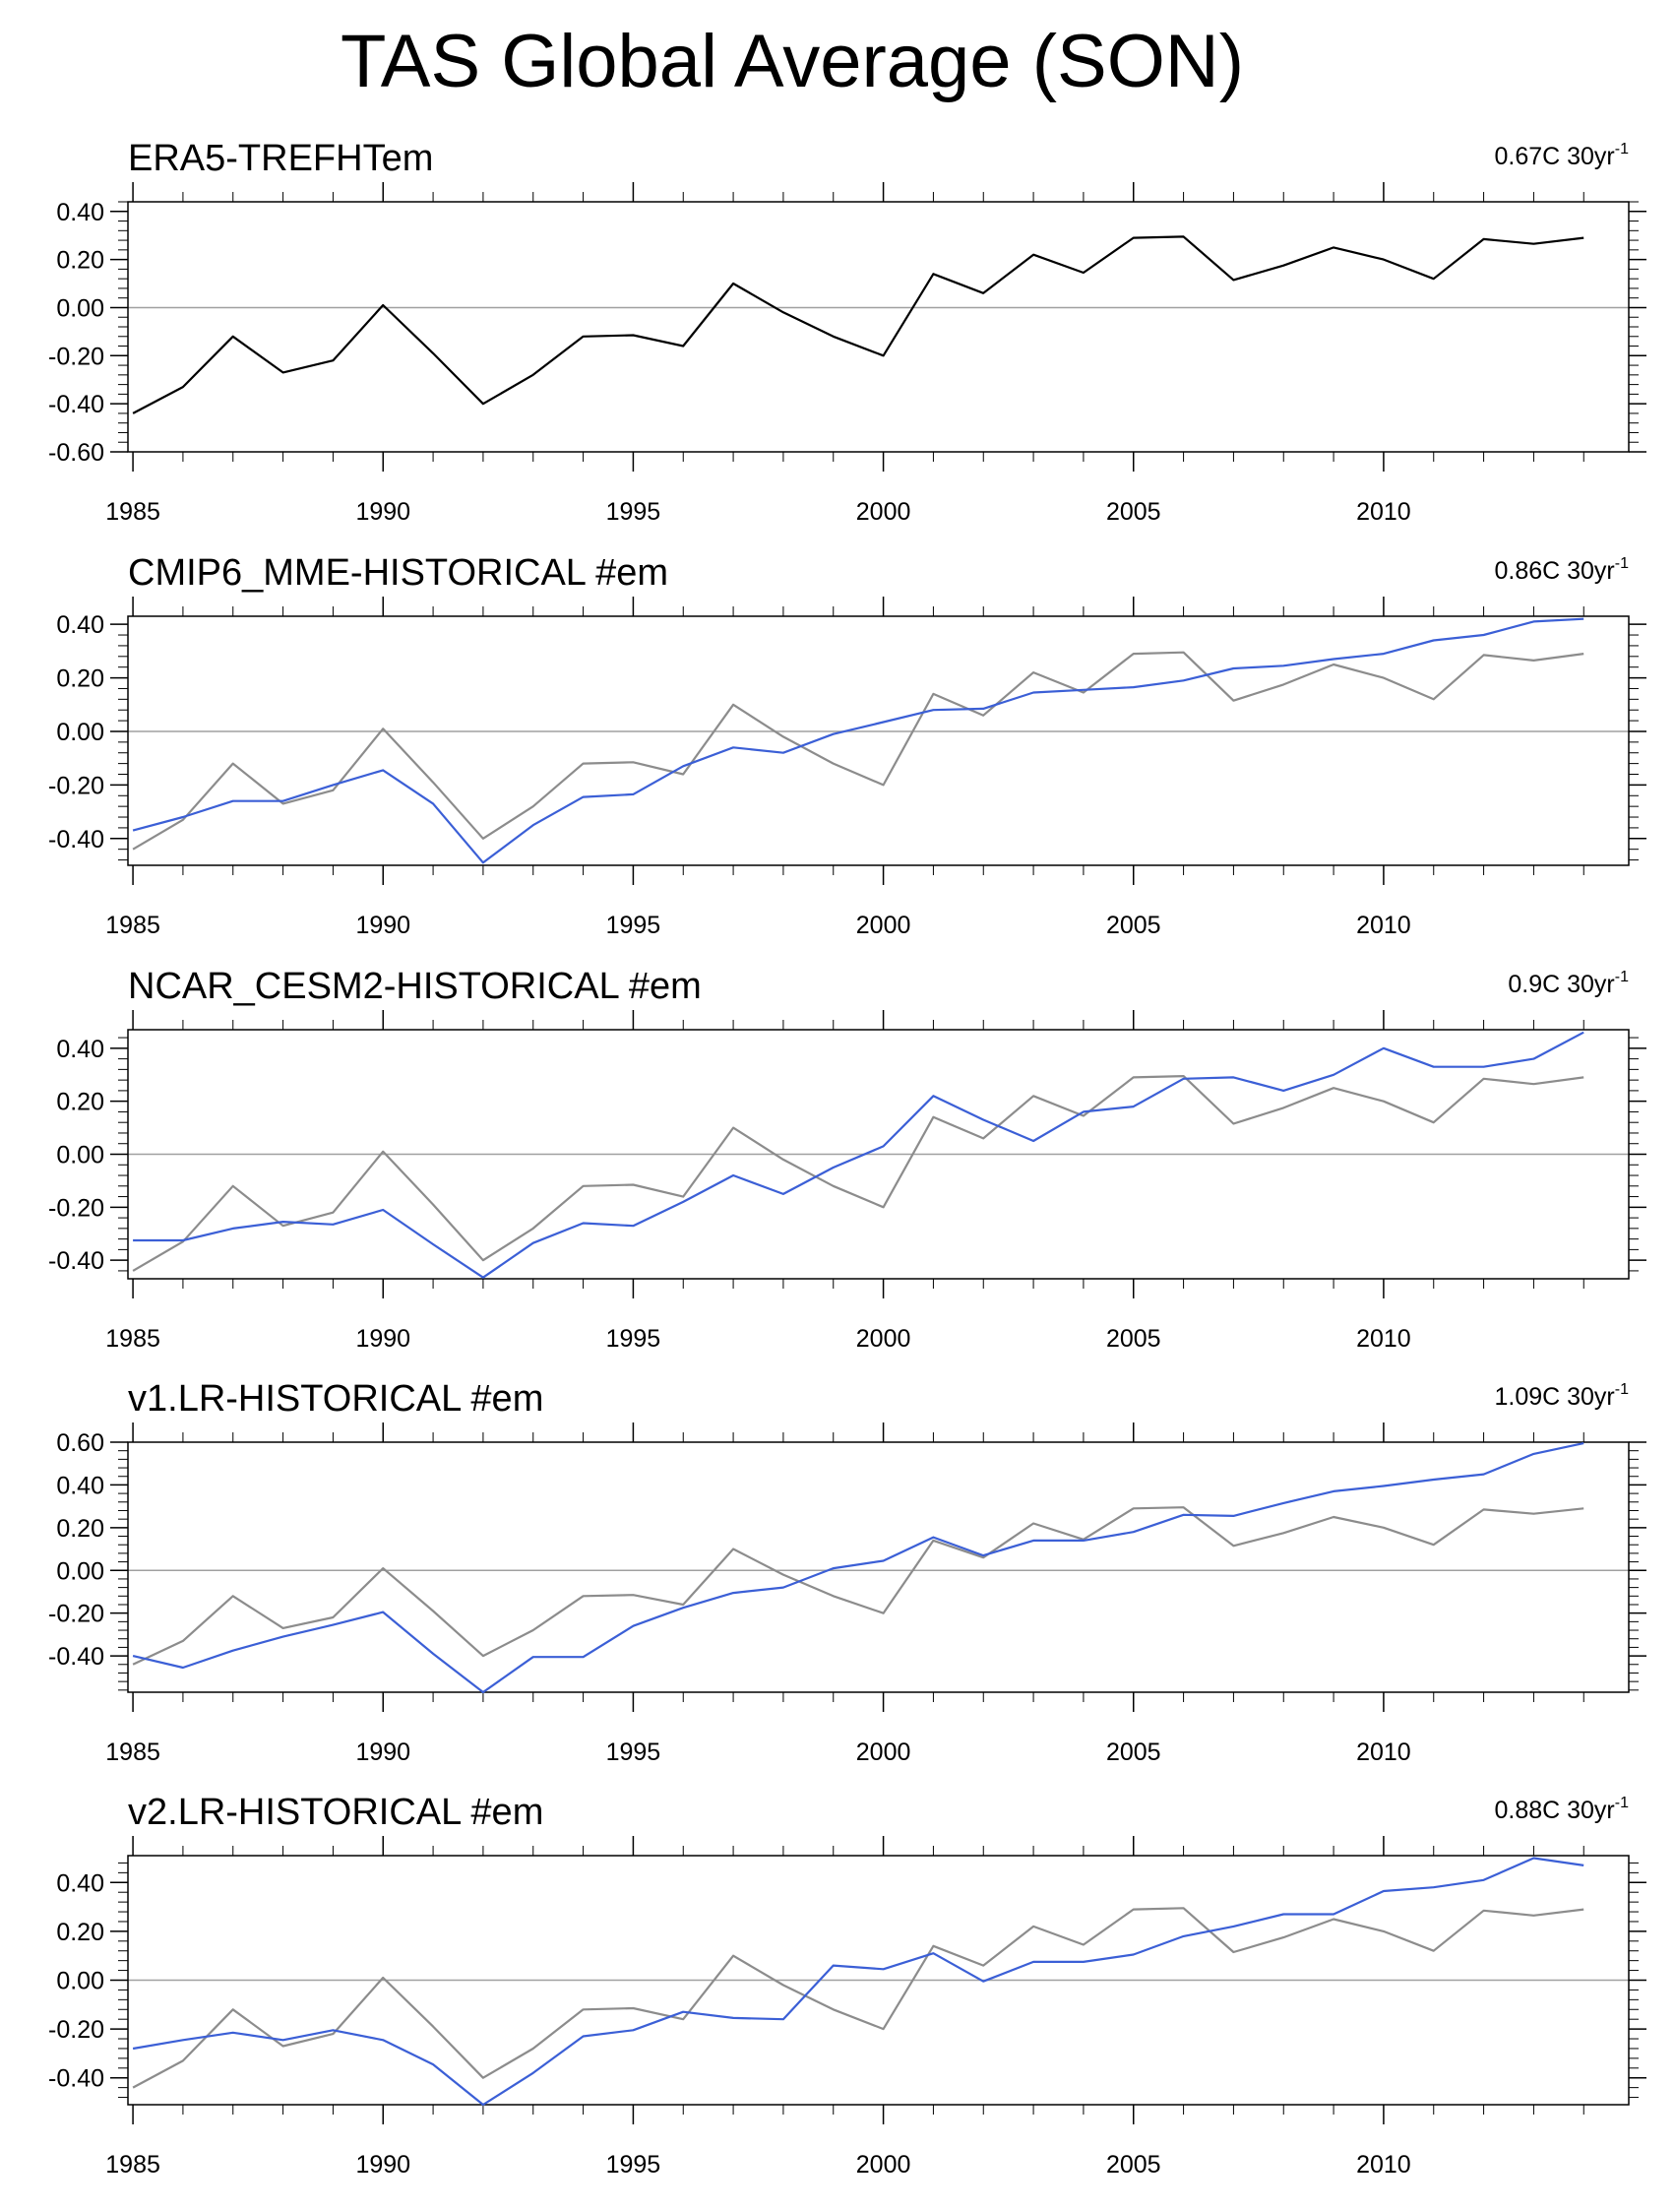 The height and width of the screenshot is (2212, 1675). I want to click on plot-frame, so click(878, 327).